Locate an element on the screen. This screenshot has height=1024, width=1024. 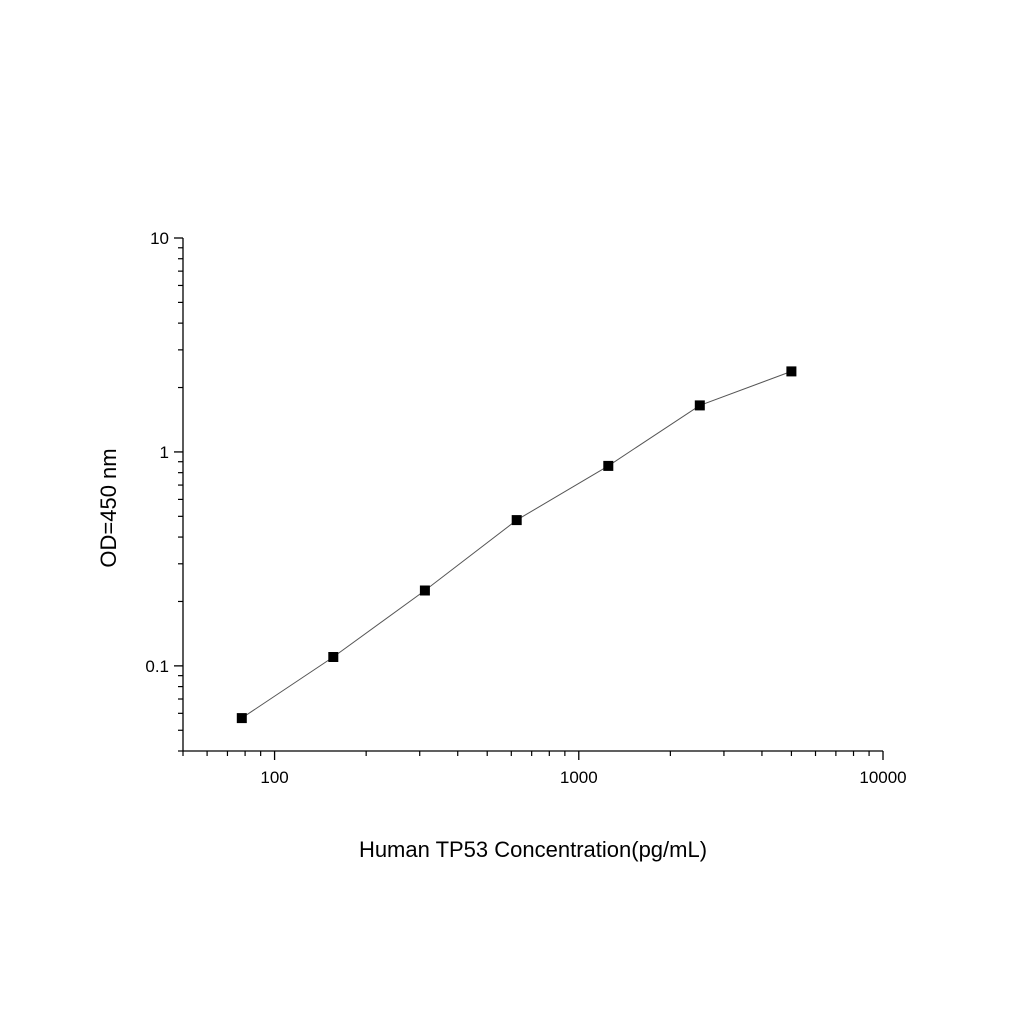
x-tick-label: 10000 is located at coordinates (882, 777).